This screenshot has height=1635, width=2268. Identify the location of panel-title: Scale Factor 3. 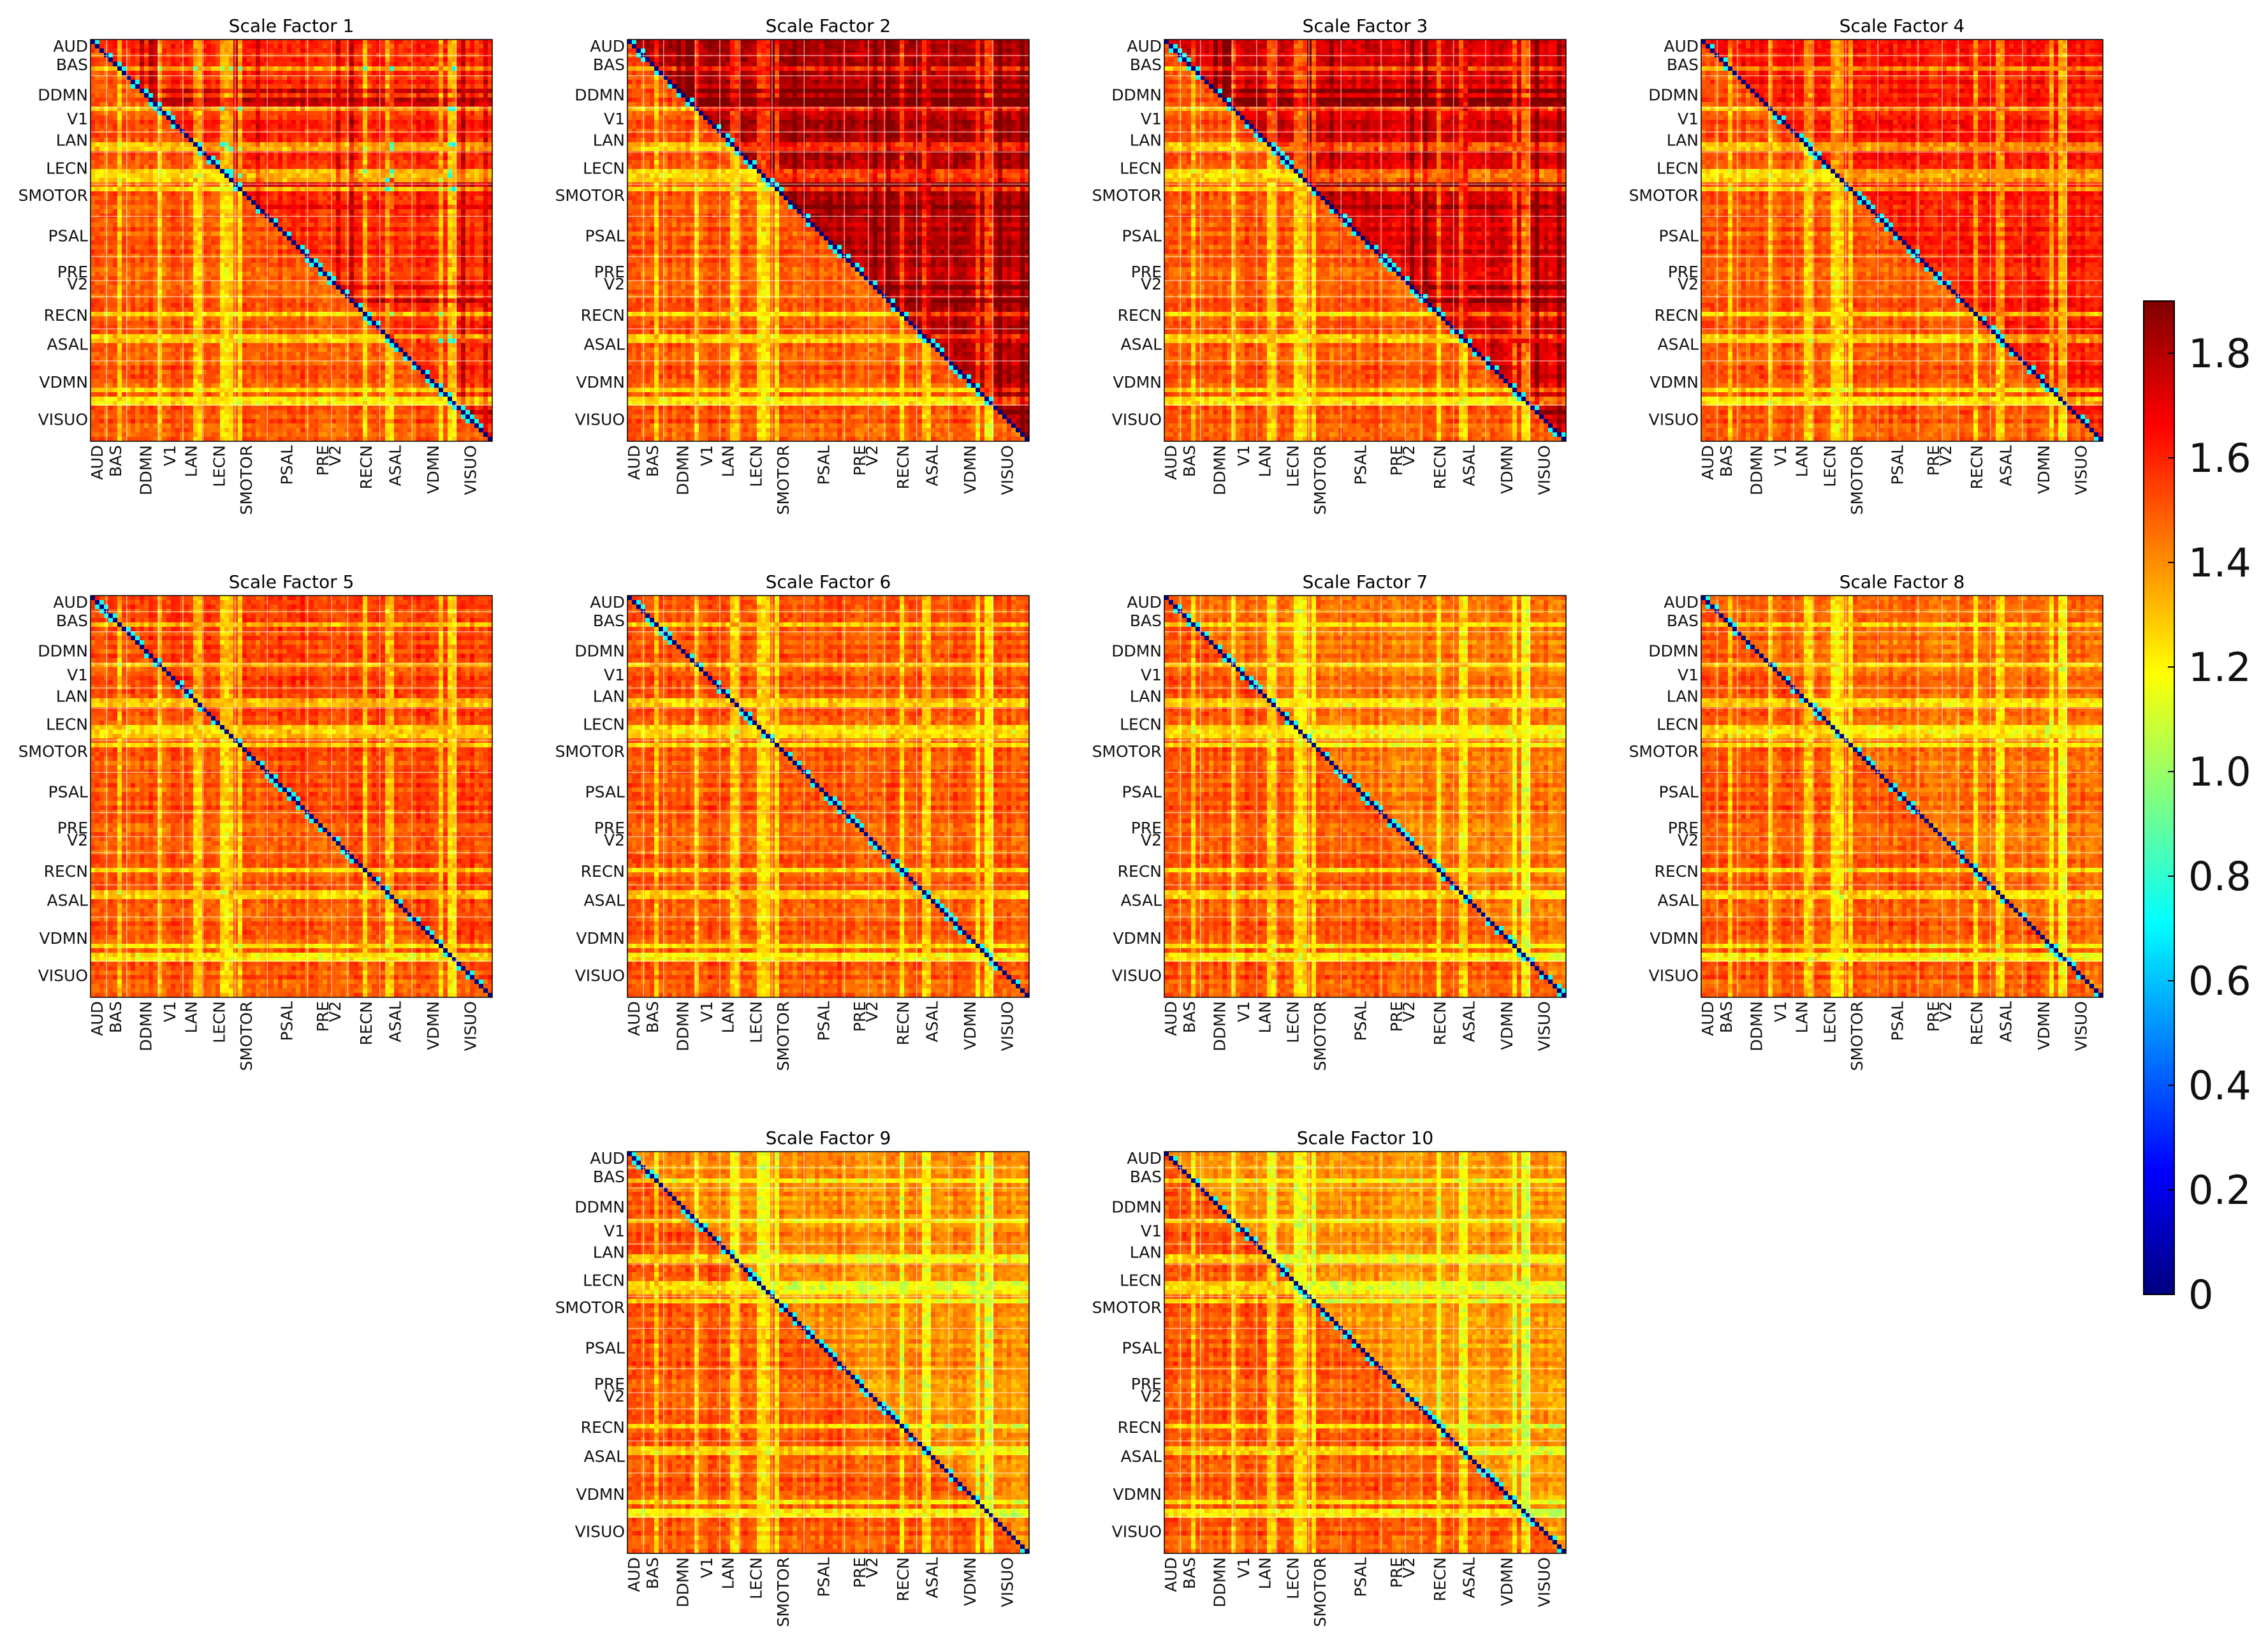
(1365, 25).